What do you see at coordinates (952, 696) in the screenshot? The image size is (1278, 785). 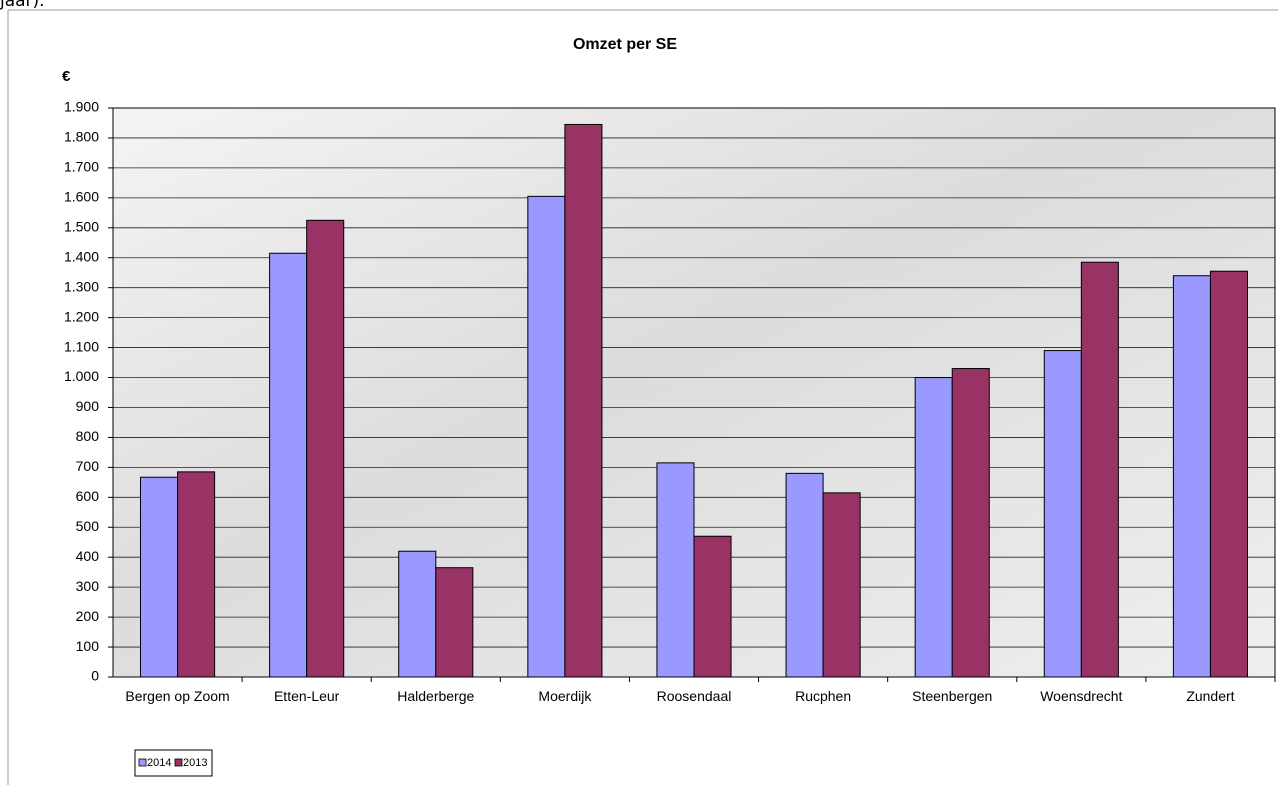 I see `x-tick-label: Steenbergen` at bounding box center [952, 696].